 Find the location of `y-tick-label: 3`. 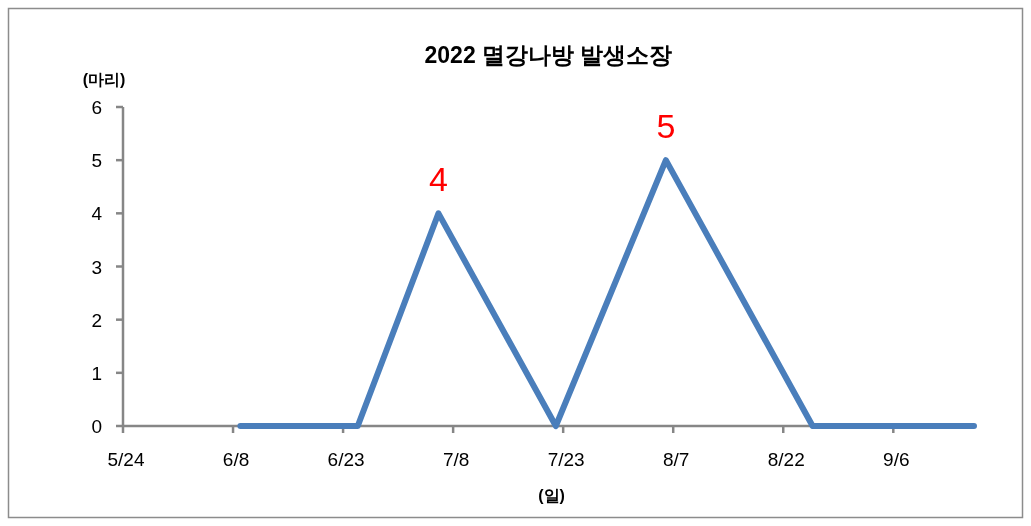

y-tick-label: 3 is located at coordinates (96, 267).